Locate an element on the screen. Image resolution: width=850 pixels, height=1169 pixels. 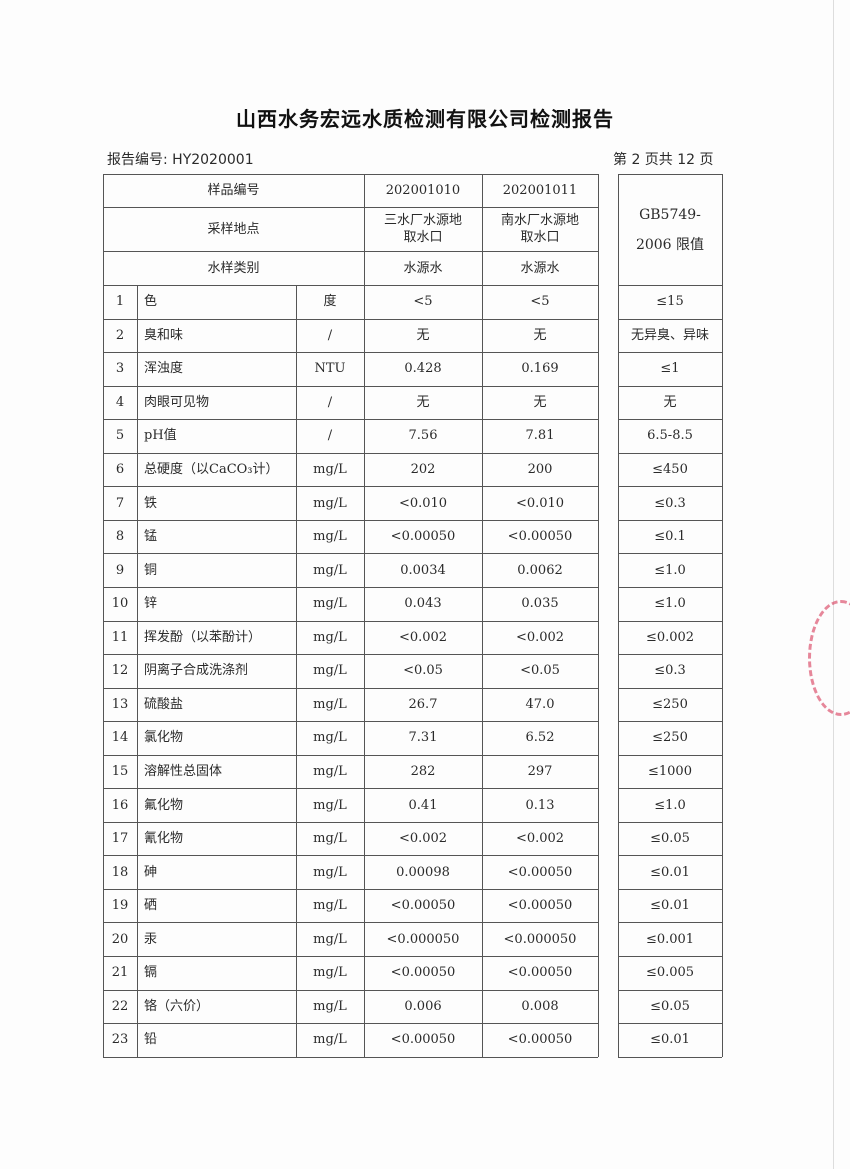
result-sample-1: 26.7 is located at coordinates (423, 704).